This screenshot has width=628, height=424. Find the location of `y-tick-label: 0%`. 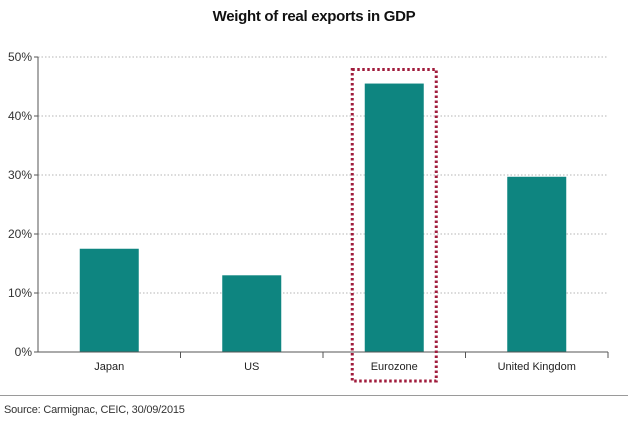

y-tick-label: 0% is located at coordinates (24, 352).